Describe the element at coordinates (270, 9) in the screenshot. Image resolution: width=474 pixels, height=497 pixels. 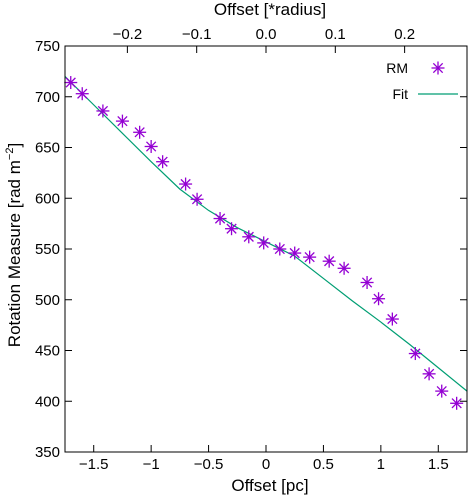
I see `x2-axis-title: Offset [*radius]` at that location.